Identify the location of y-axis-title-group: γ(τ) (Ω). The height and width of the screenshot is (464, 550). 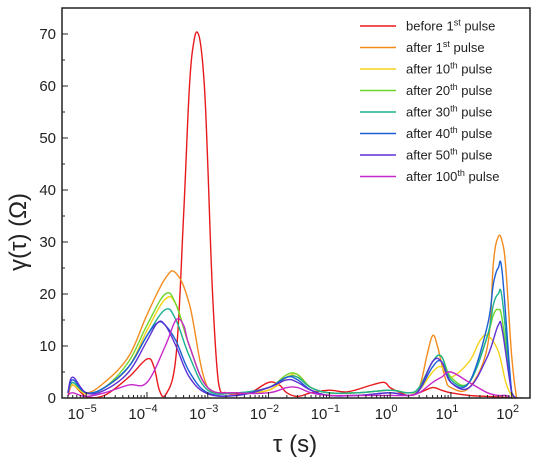
(18, 232).